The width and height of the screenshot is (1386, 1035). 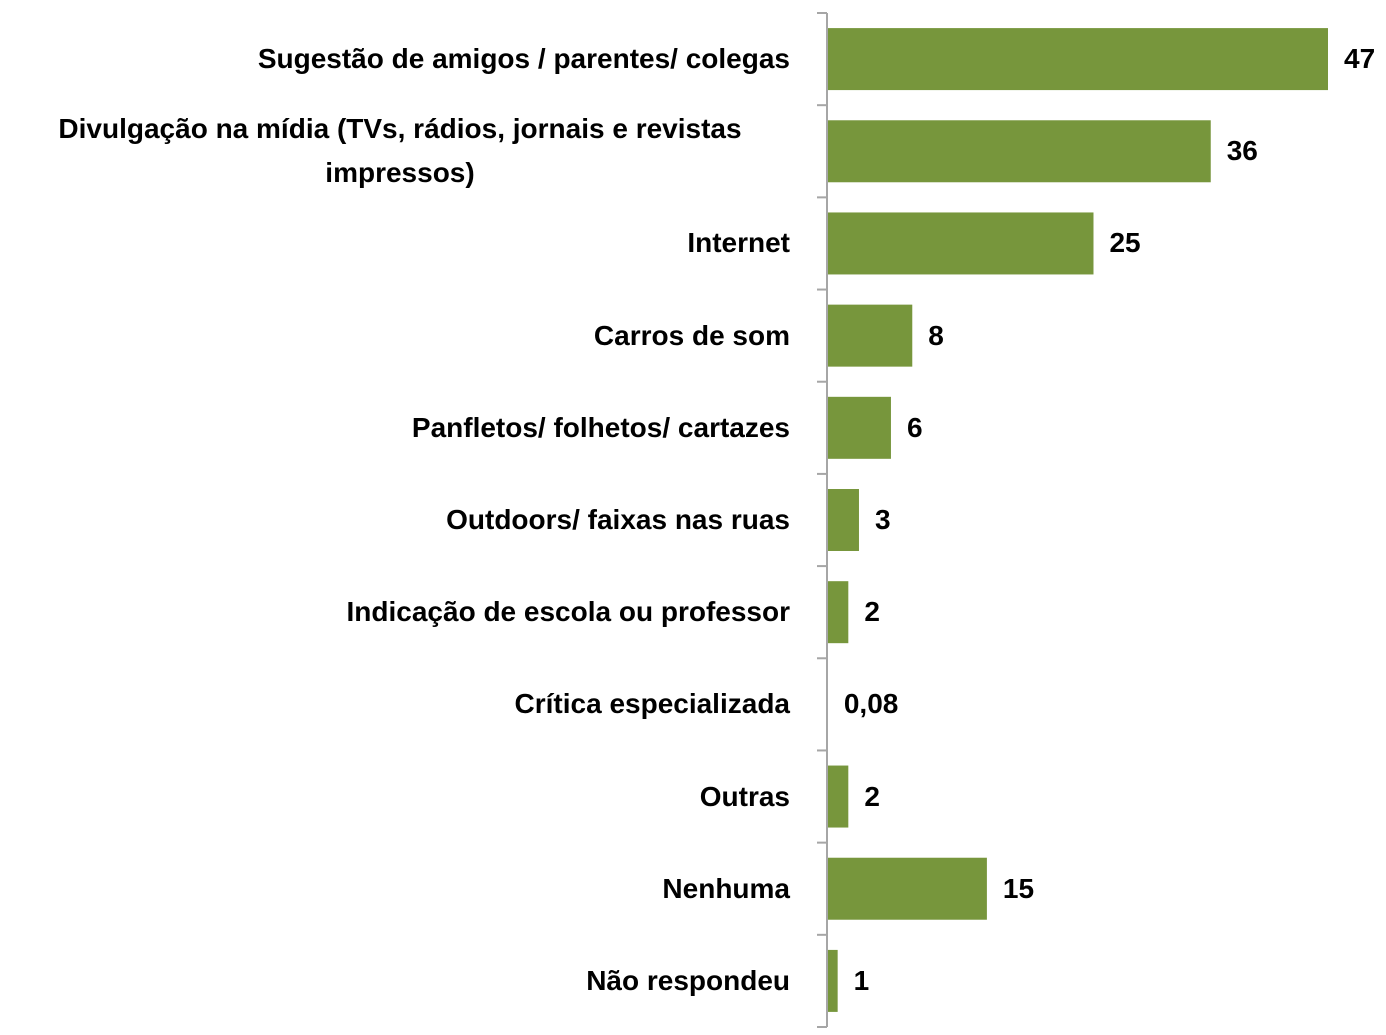 I want to click on value-label: 6, so click(x=914, y=427).